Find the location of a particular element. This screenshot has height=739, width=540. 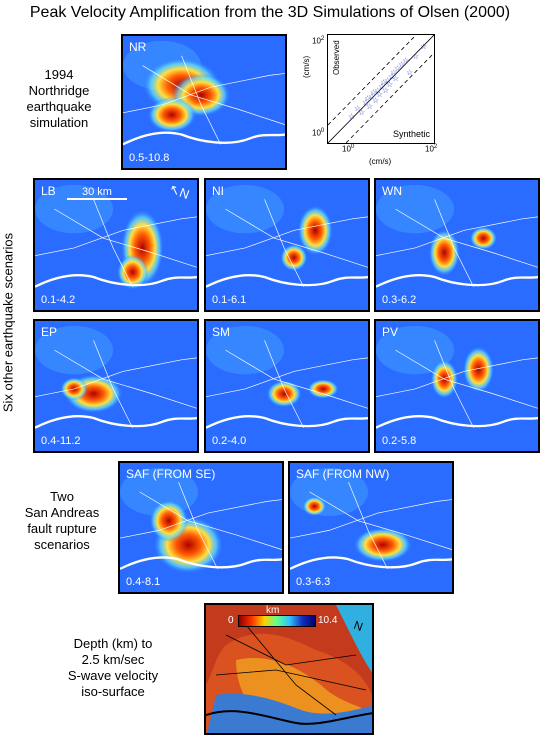

panel-code: PV is located at coordinates (390, 332).